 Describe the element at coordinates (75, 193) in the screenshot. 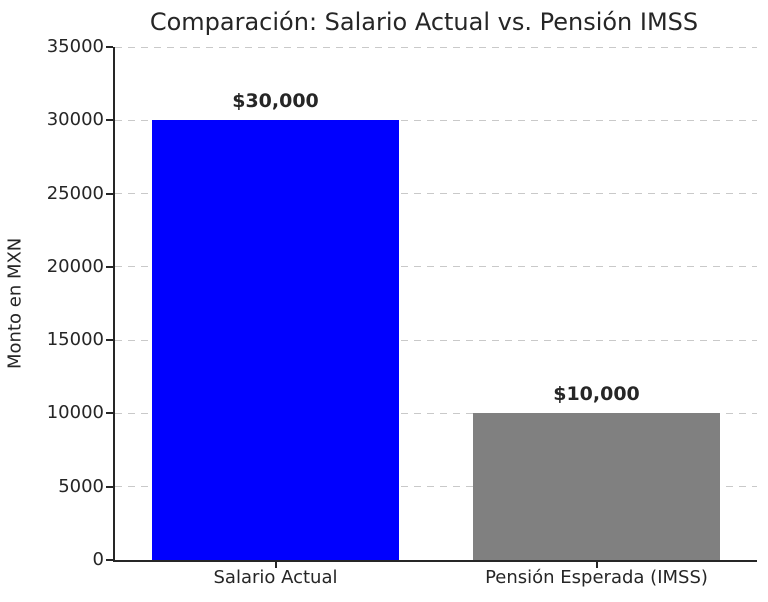

I see `y-tick-label: 25000` at that location.